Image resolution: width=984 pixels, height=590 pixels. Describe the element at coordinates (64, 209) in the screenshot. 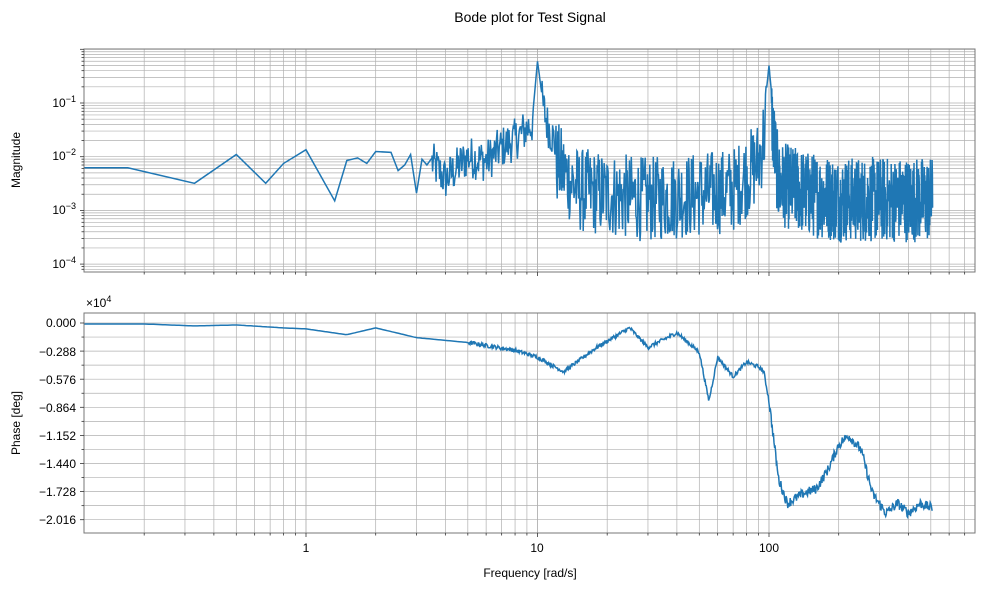

I see `mag-ytick-label: 10⁻³` at that location.